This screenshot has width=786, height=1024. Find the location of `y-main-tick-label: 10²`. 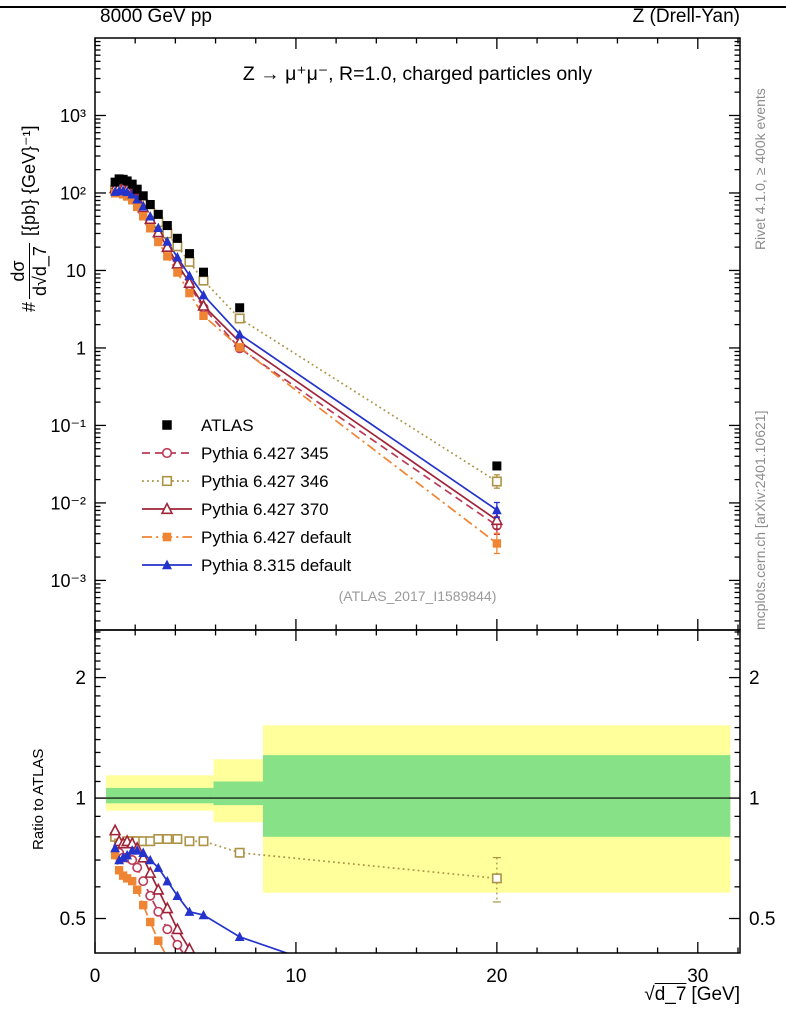

y-main-tick-label: 10² is located at coordinates (73, 193).